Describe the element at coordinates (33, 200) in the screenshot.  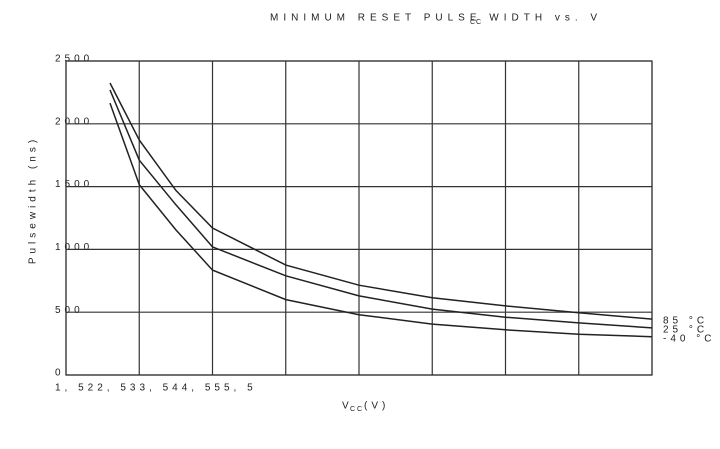
I see `y-axis-label: Pulsewidth (ns)` at that location.